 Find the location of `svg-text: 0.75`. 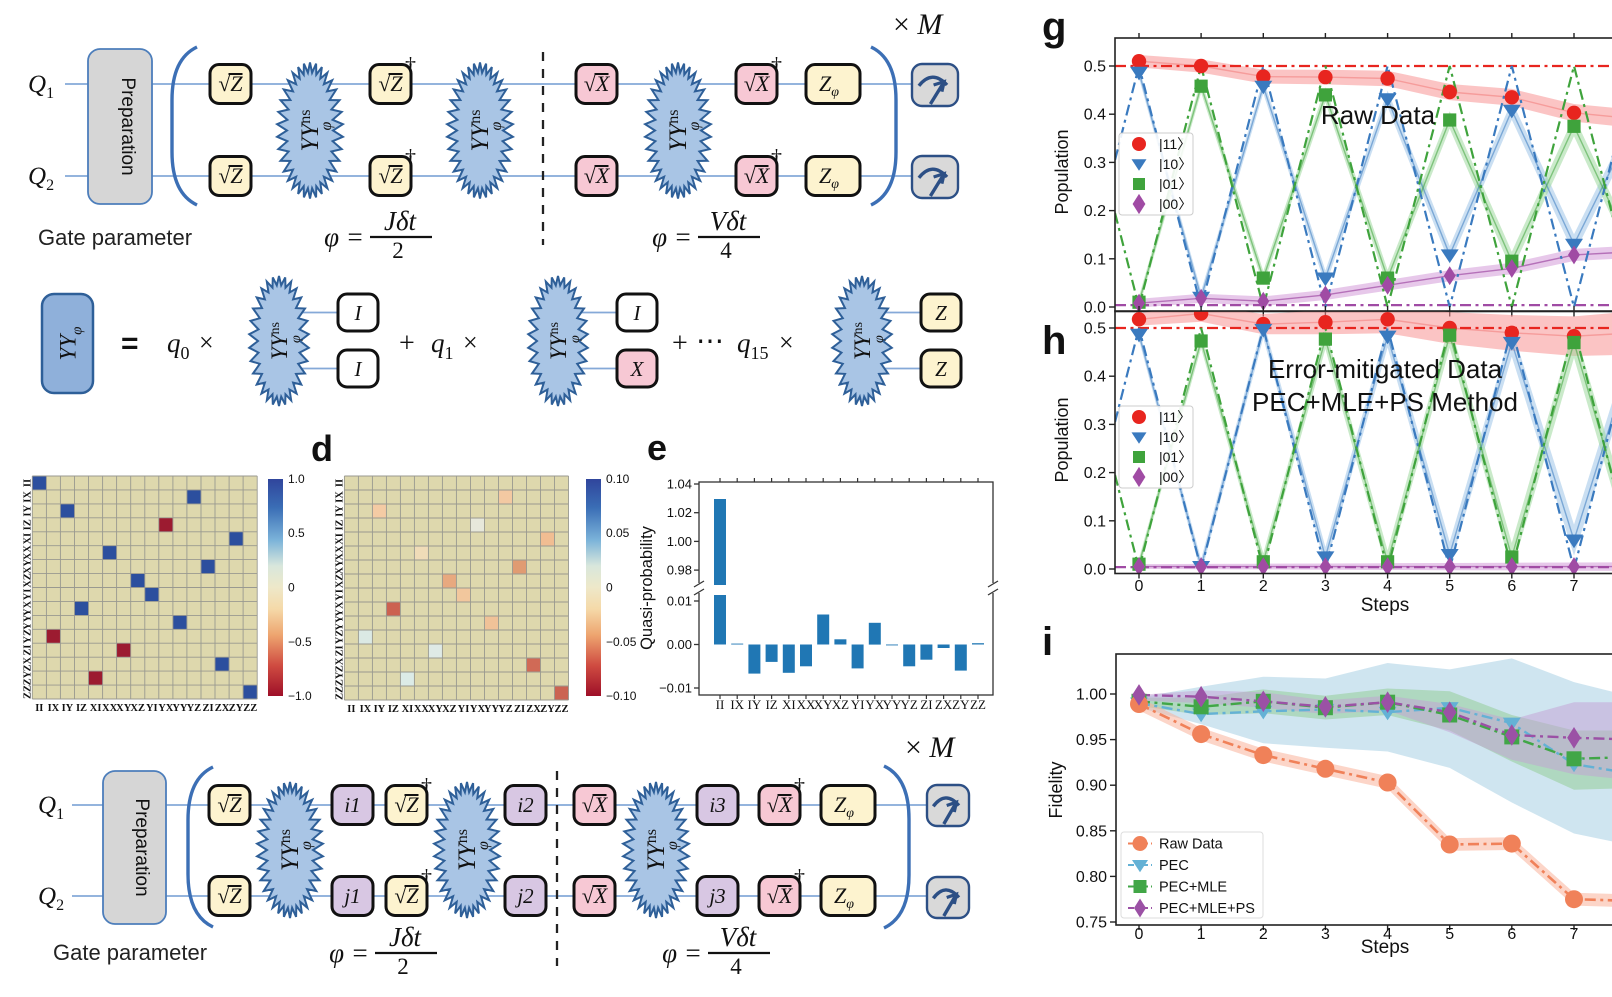

svg-text: 0.75 is located at coordinates (1091, 923).